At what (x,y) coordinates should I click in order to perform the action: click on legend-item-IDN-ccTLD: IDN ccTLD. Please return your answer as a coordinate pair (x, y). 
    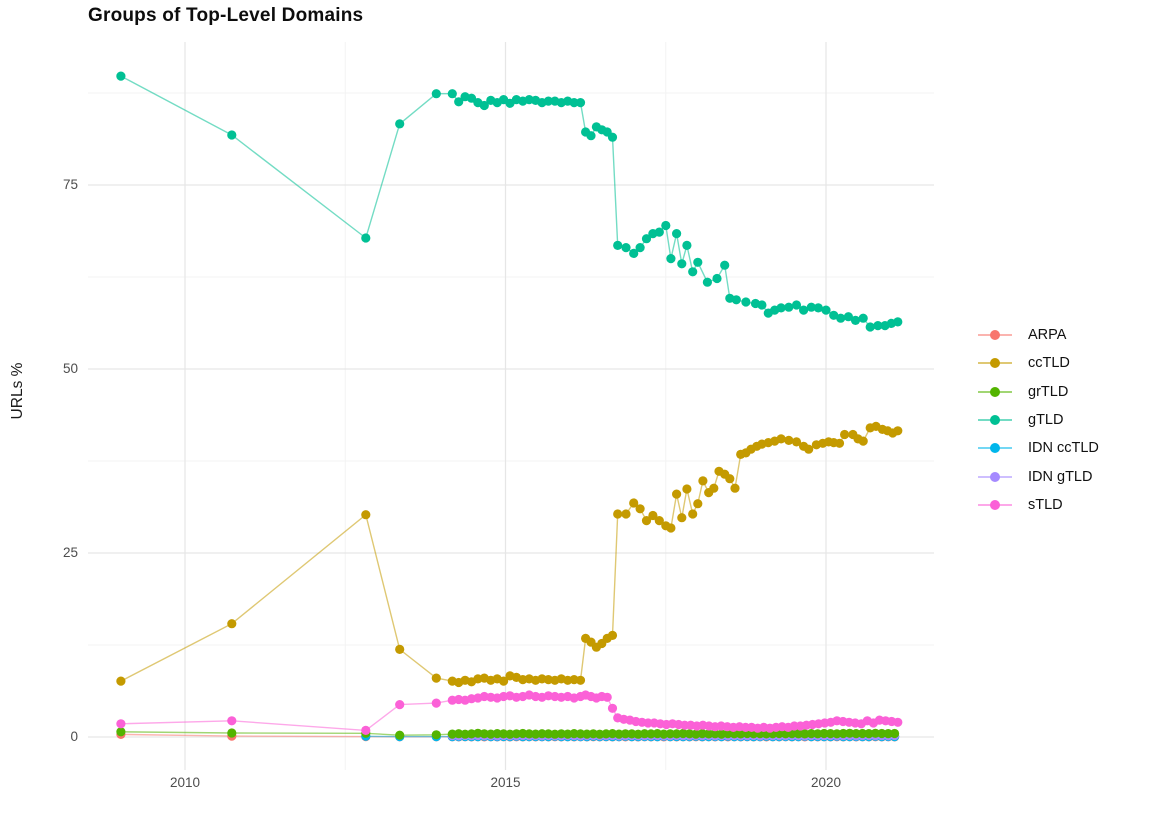
    Looking at the image, I should click on (1038, 448).